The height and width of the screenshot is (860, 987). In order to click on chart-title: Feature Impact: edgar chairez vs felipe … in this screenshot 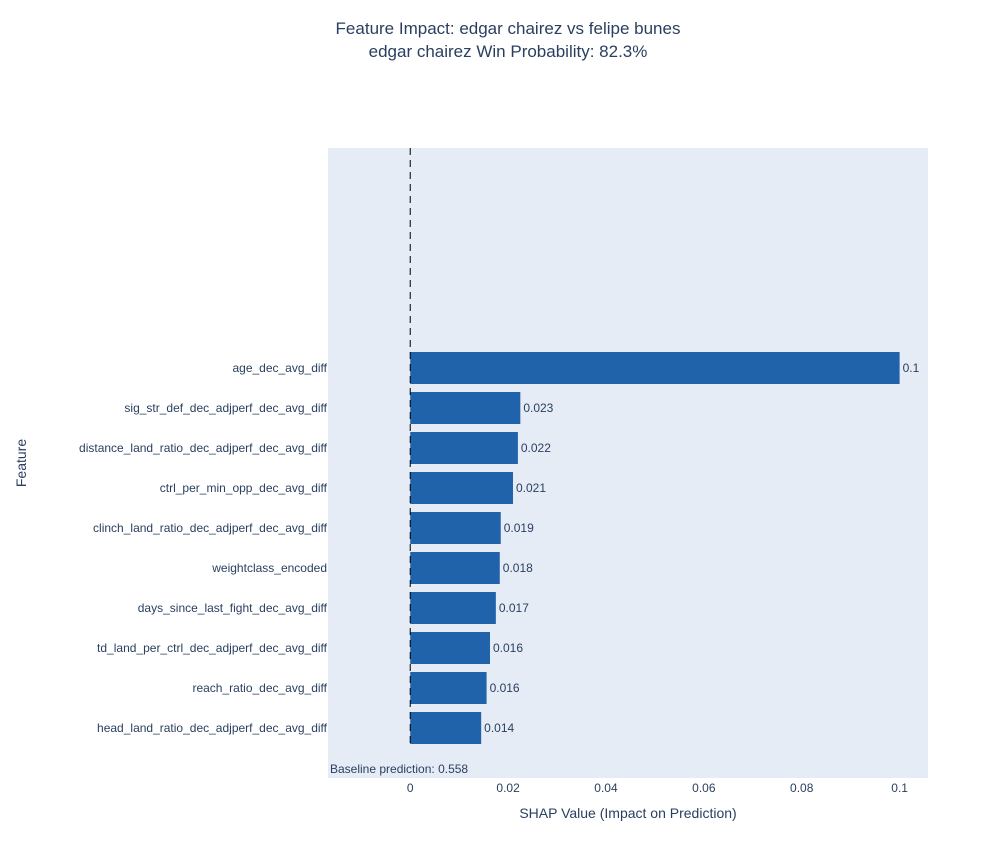, I will do `click(508, 28)`.